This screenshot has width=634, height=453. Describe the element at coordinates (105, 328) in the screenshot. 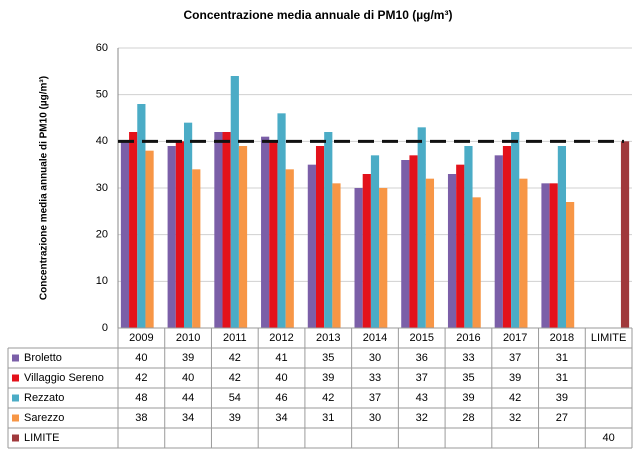

I see `y-tick-label: 0` at that location.